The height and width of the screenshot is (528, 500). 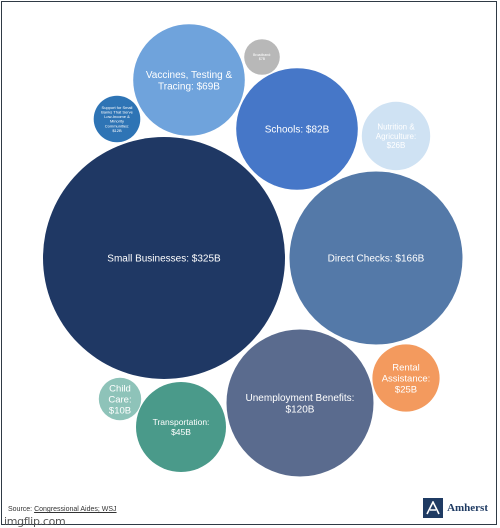 I want to click on bubble-label-small-businesses: Small Businesses: $325B, so click(x=164, y=259).